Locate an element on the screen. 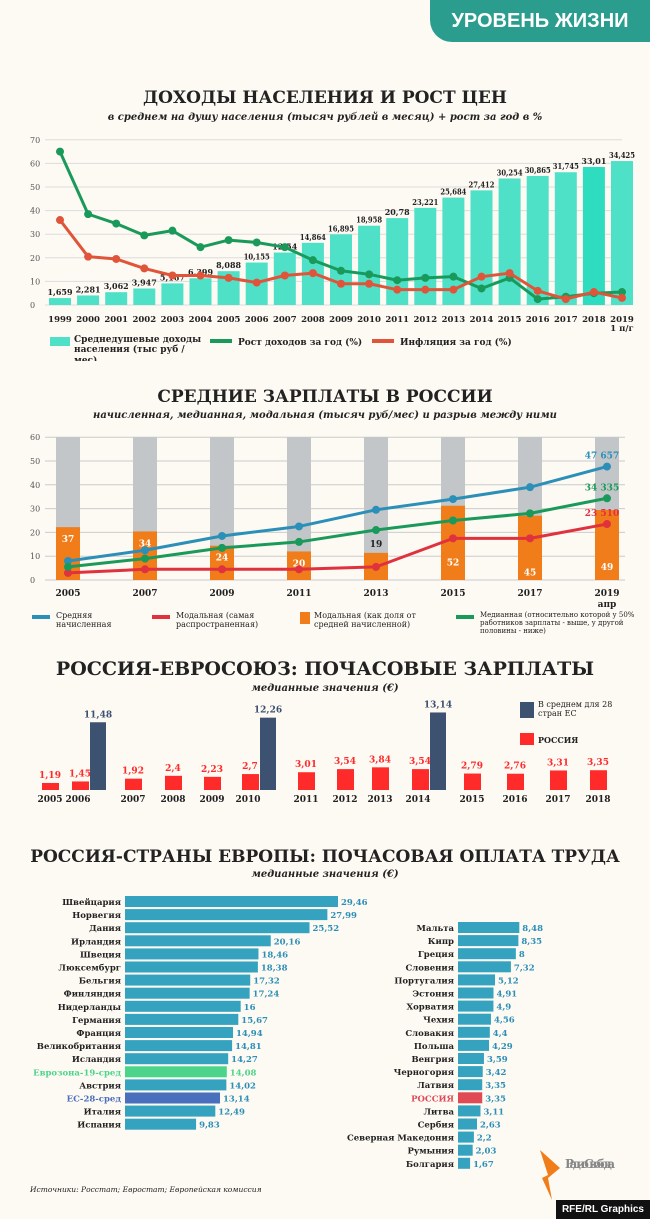 The height and width of the screenshot is (1219, 650). radio-svoboda-logo-icon is located at coordinates (550, 1175).